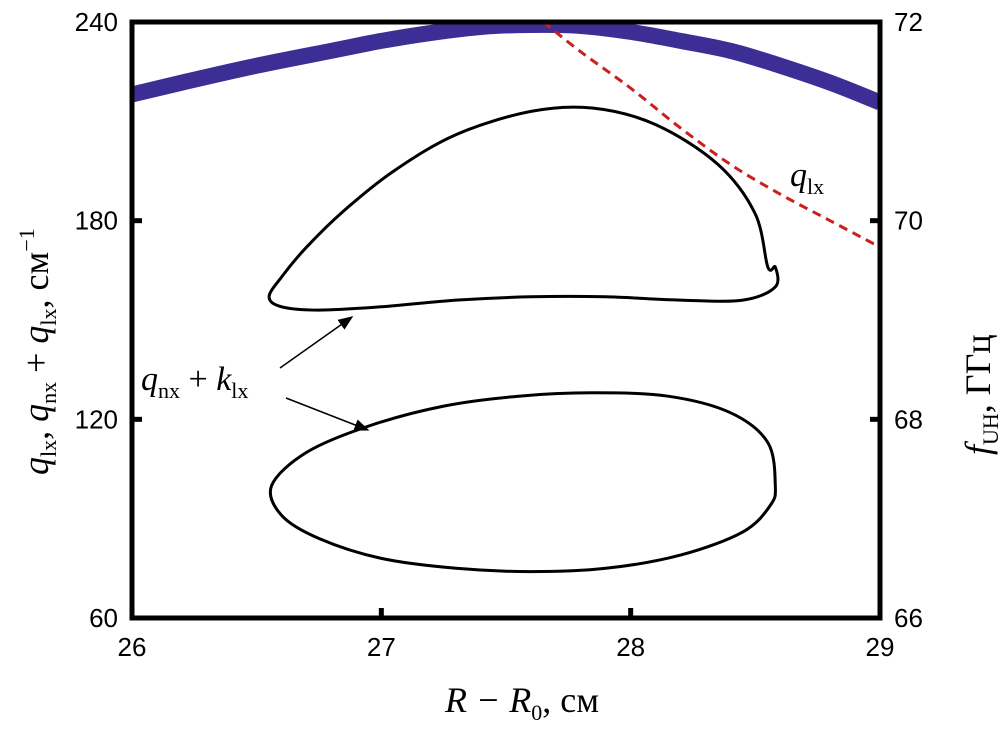  I want to click on y-left-tick-label: 120, so click(96, 419).